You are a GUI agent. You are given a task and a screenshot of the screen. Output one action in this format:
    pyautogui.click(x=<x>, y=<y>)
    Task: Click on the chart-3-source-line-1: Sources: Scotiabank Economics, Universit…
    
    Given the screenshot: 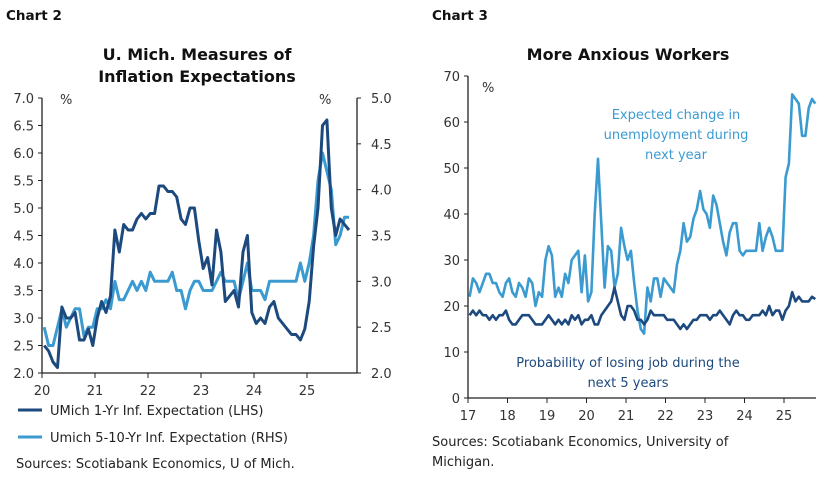 What is the action you would take?
    pyautogui.click(x=580, y=442)
    